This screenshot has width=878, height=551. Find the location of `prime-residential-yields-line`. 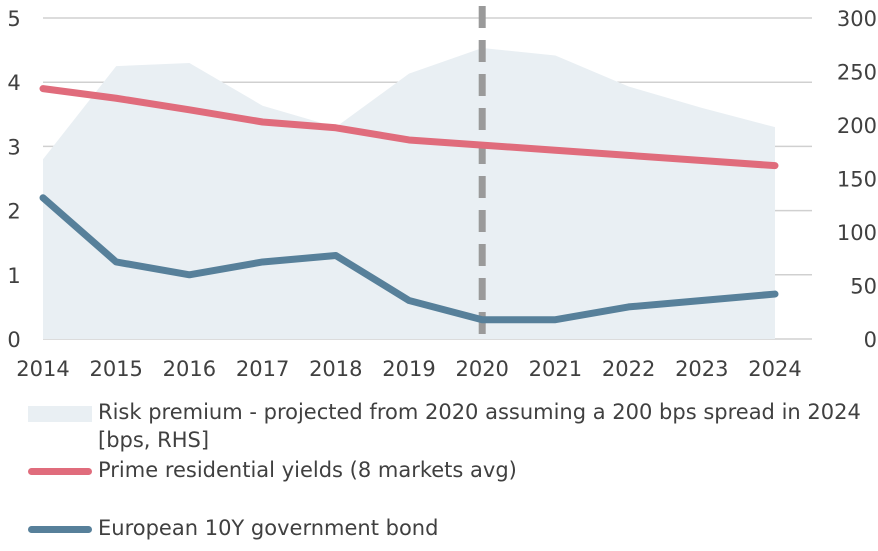

prime-residential-yields-line is located at coordinates (409, 127).